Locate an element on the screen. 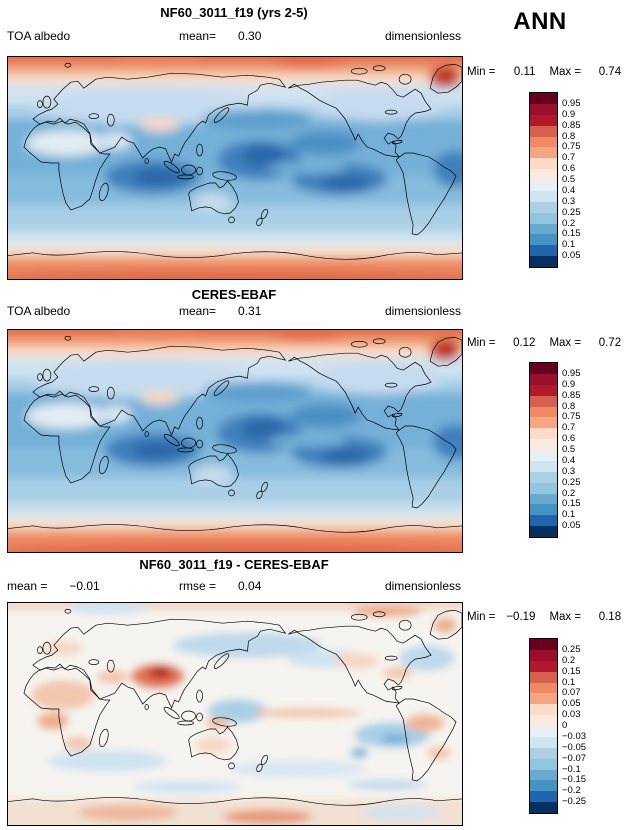 The height and width of the screenshot is (830, 644). panel-title-model: NF60_3011_f19 (yrs 2-5) is located at coordinates (234, 12).